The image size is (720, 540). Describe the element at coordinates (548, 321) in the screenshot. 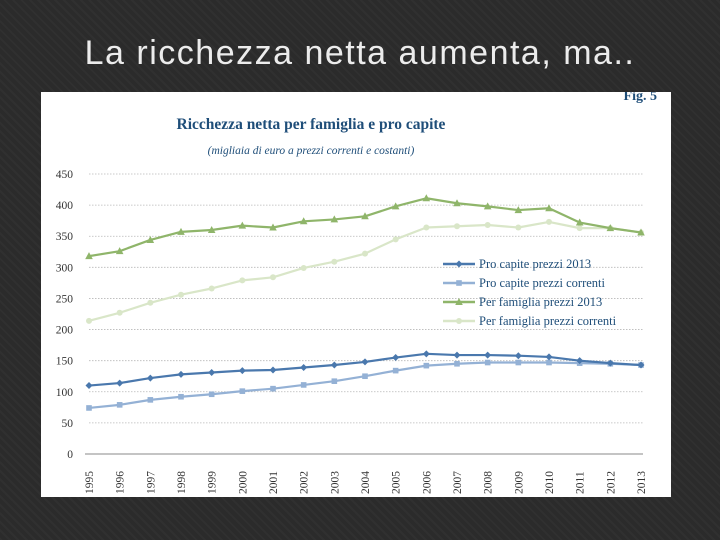

I see `legend-label-per-famiglia-prezzi-correnti: Per famiglia prezzi correnti` at that location.